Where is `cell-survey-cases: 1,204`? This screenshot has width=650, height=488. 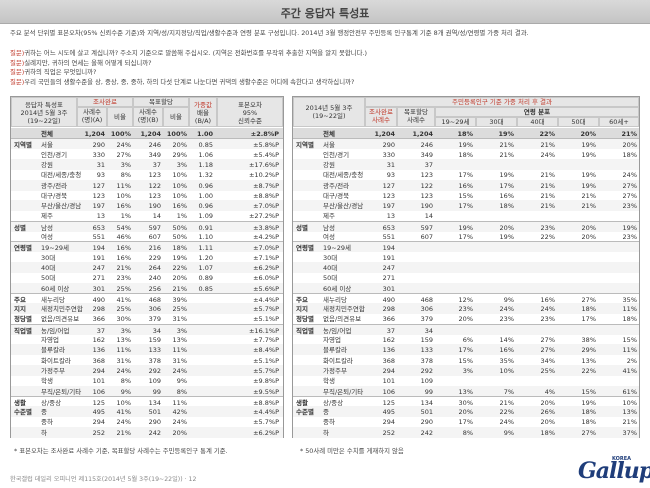
cell-survey-cases: 1,204 is located at coordinates (384, 134).